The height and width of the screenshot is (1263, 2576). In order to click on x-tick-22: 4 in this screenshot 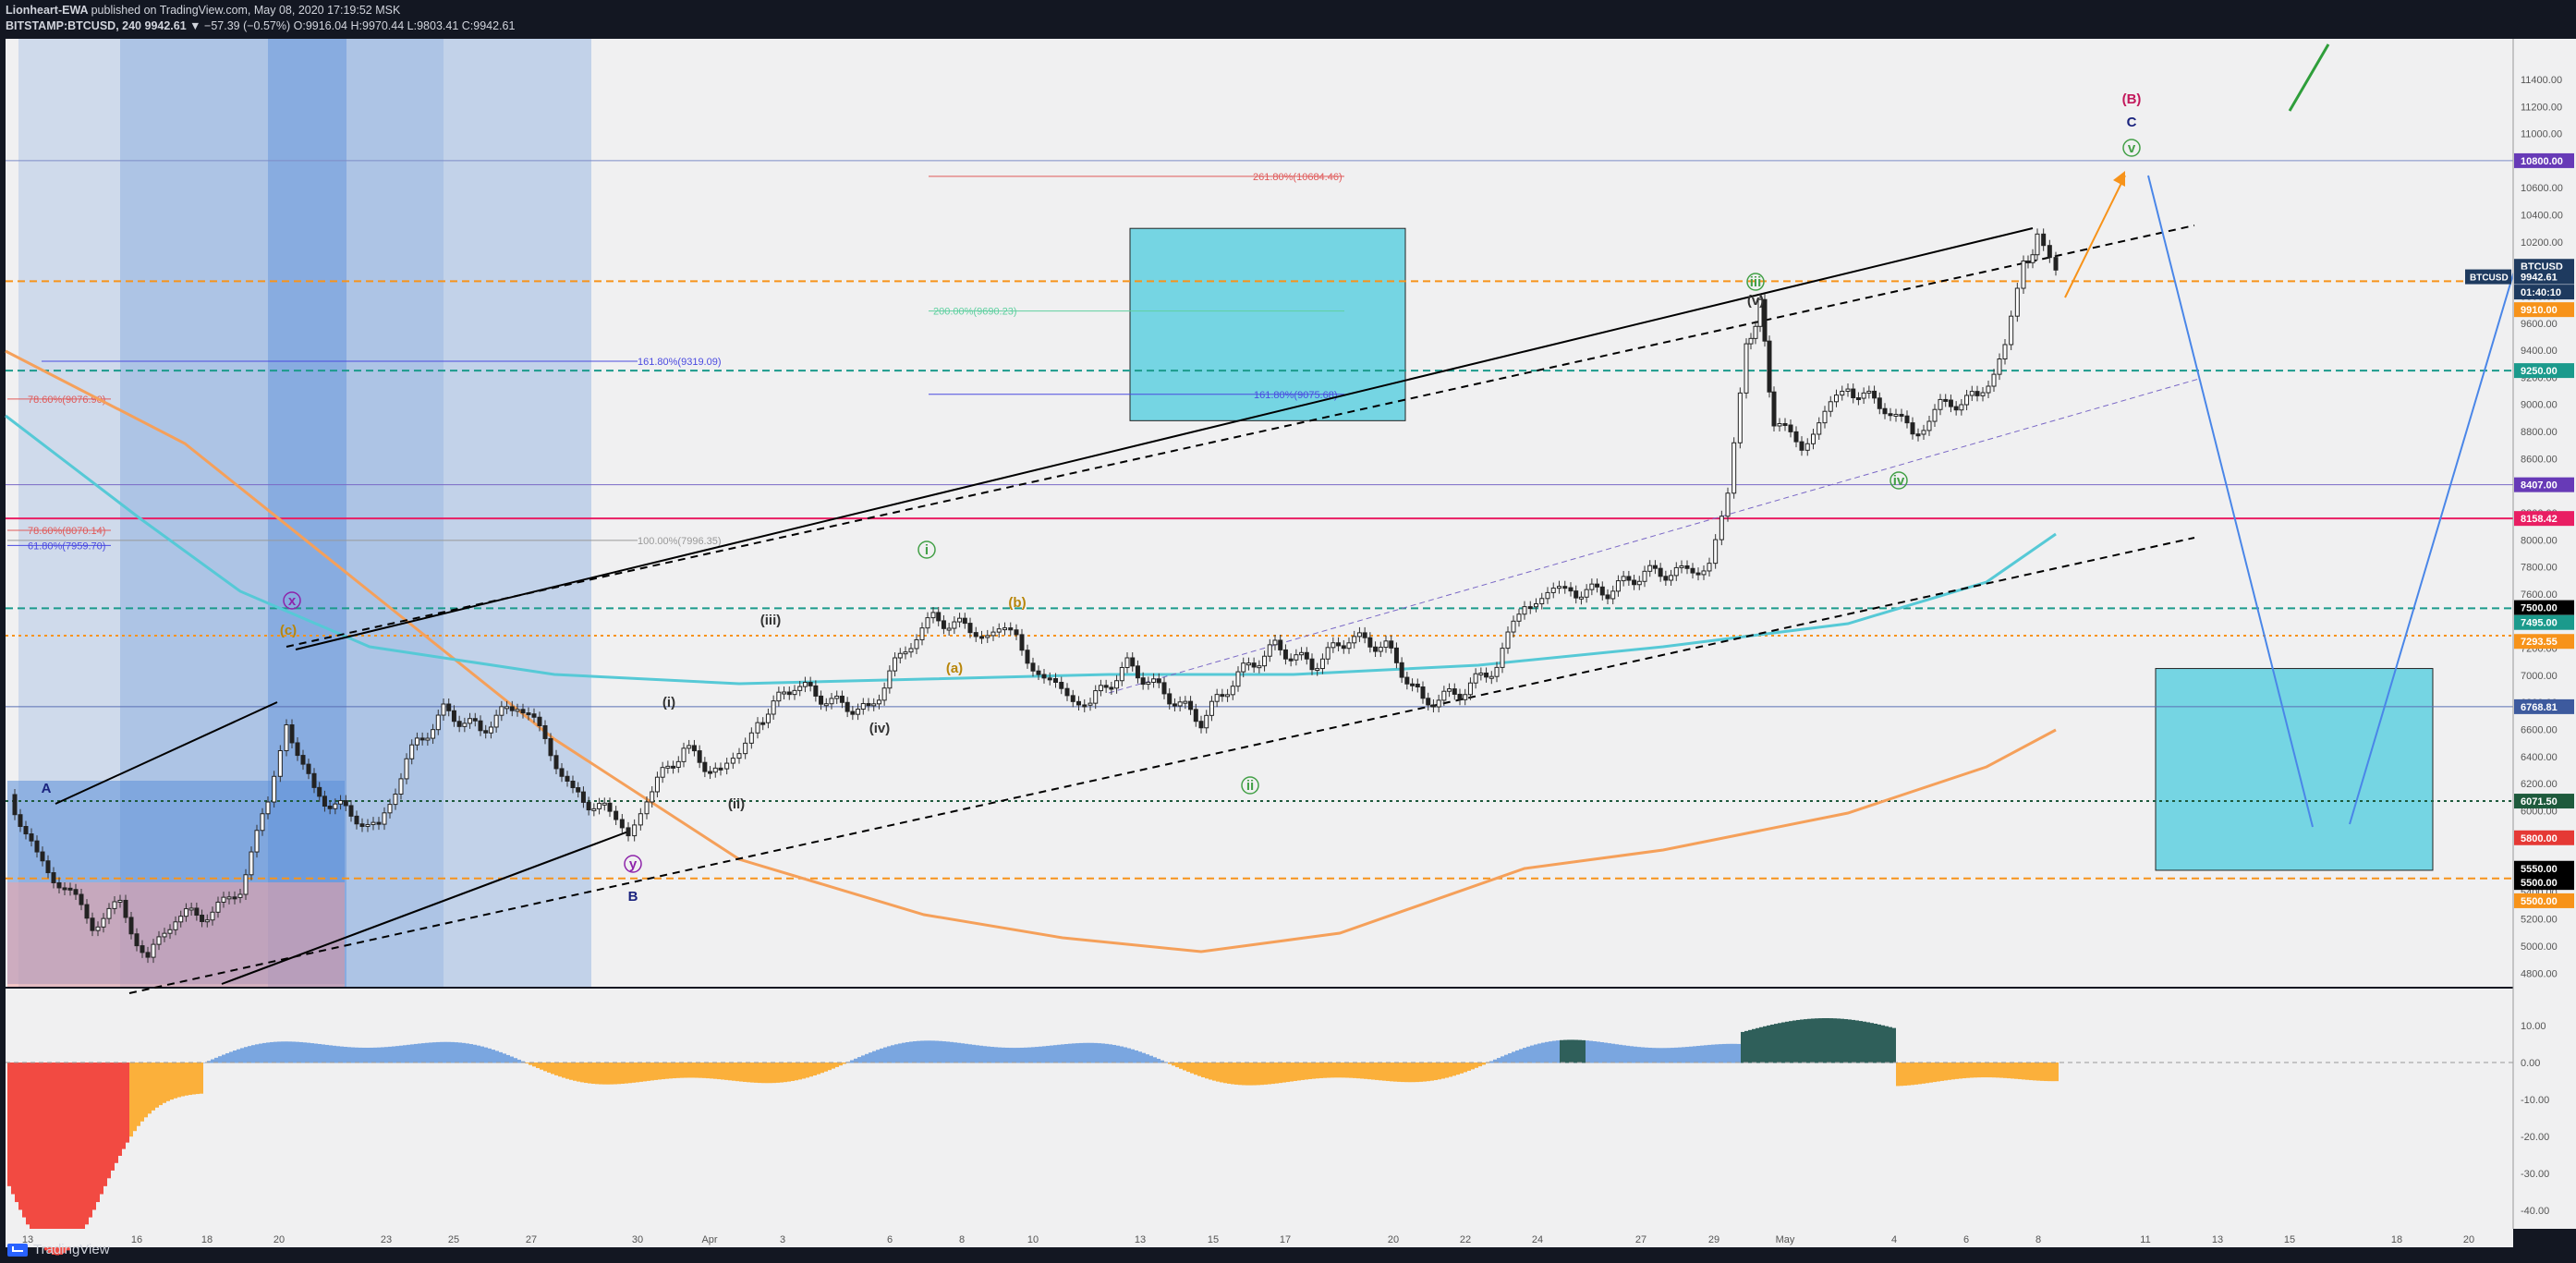, I will do `click(1894, 1239)`.